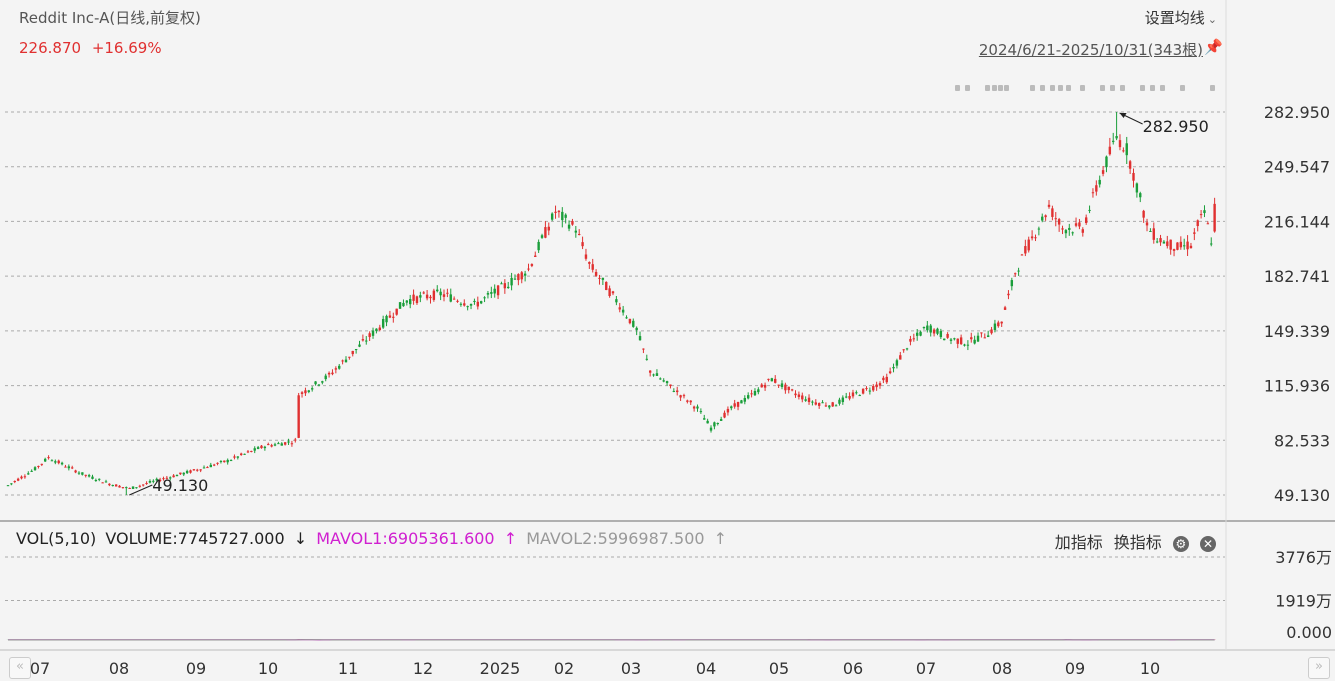 The image size is (1335, 681). What do you see at coordinates (180, 485) in the screenshot?
I see `low-label: 49.130` at bounding box center [180, 485].